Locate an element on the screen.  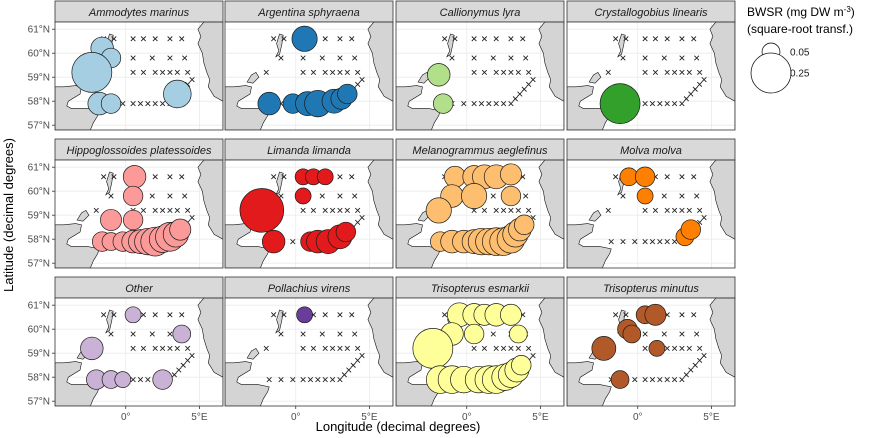
legend-keys: 0.05 0.25 is located at coordinates (780, 68).